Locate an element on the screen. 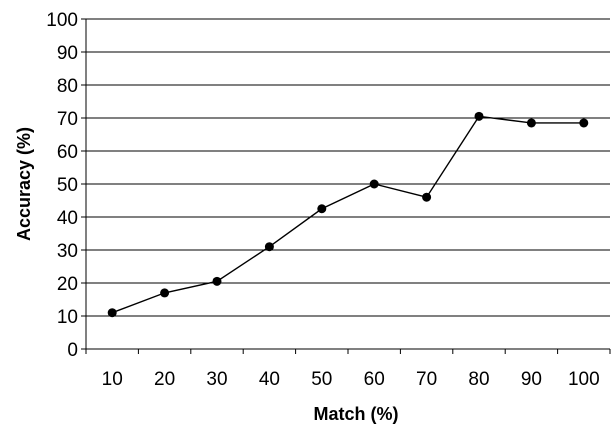  x-tick-label: 60 is located at coordinates (374, 379).